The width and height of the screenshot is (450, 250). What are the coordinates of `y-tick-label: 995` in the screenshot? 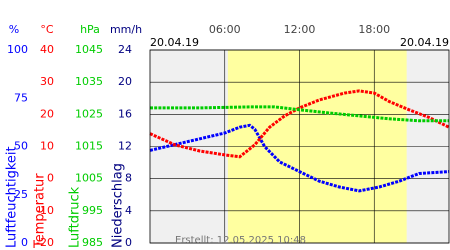 It's located at (92, 210).